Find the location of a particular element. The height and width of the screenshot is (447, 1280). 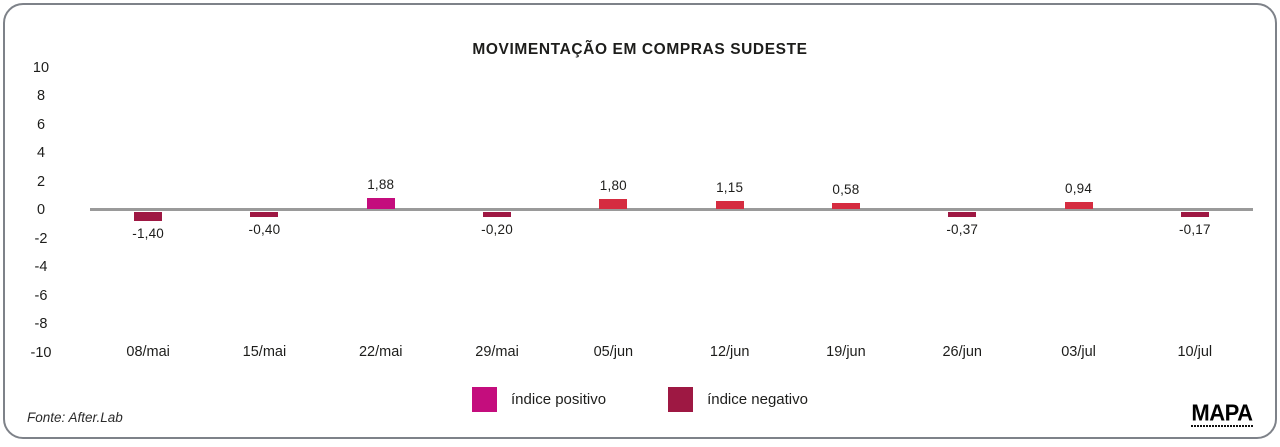

mapa-logo: MAPA is located at coordinates (1222, 413).